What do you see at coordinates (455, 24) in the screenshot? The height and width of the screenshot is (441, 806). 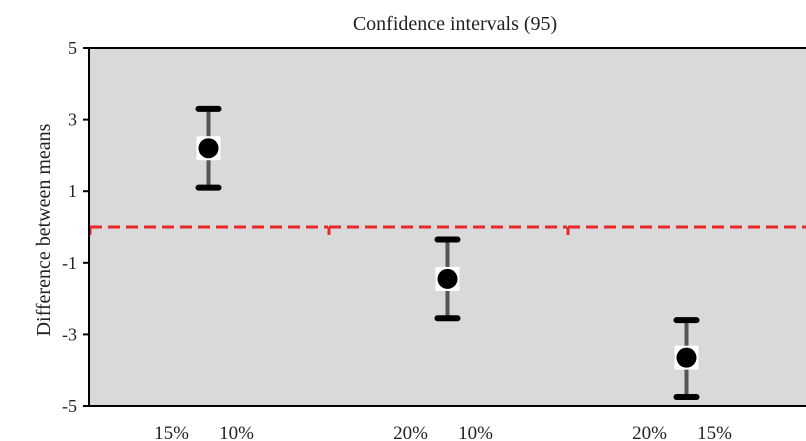 I see `chart-title: Confidence intervals (95)` at bounding box center [455, 24].